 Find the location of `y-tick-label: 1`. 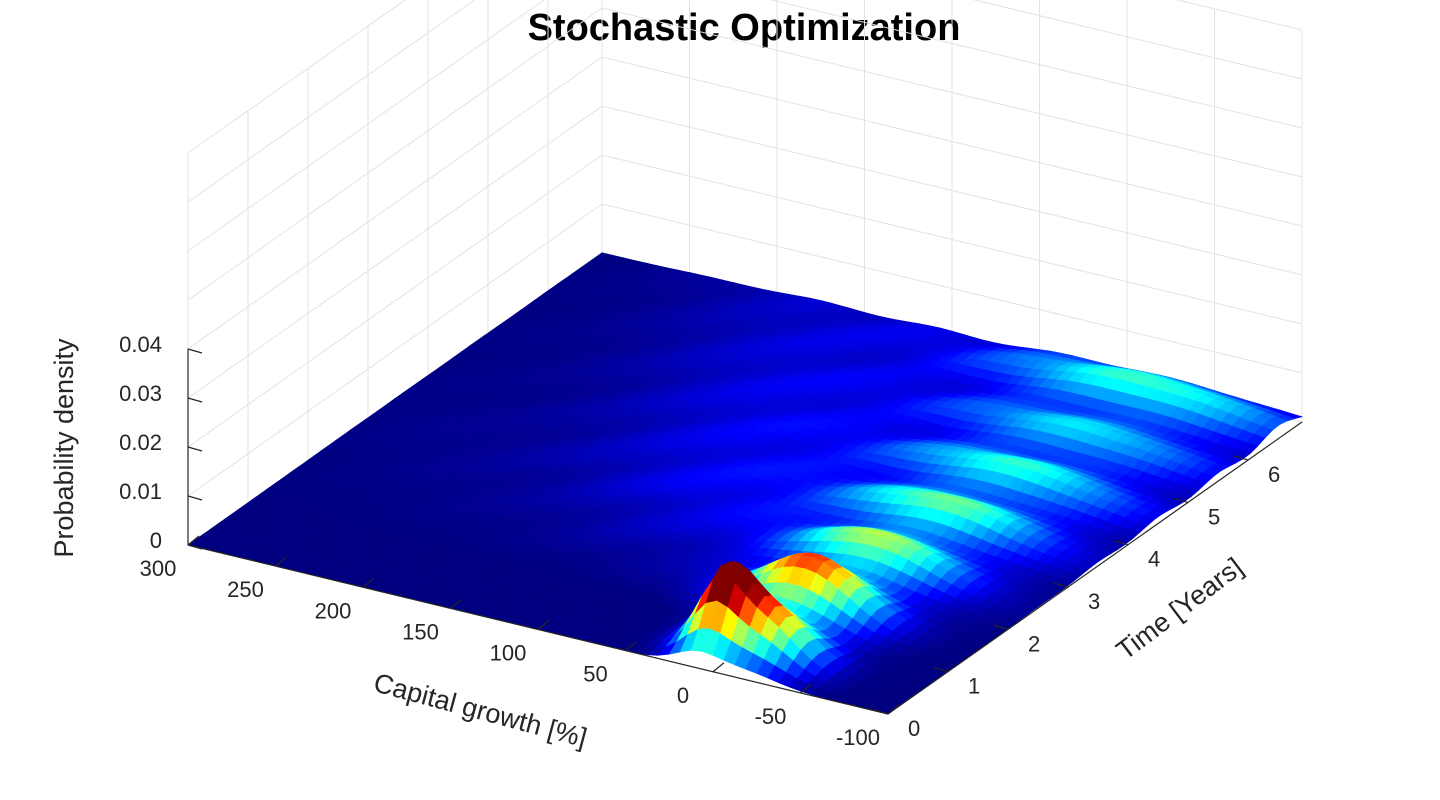

y-tick-label: 1 is located at coordinates (974, 686).